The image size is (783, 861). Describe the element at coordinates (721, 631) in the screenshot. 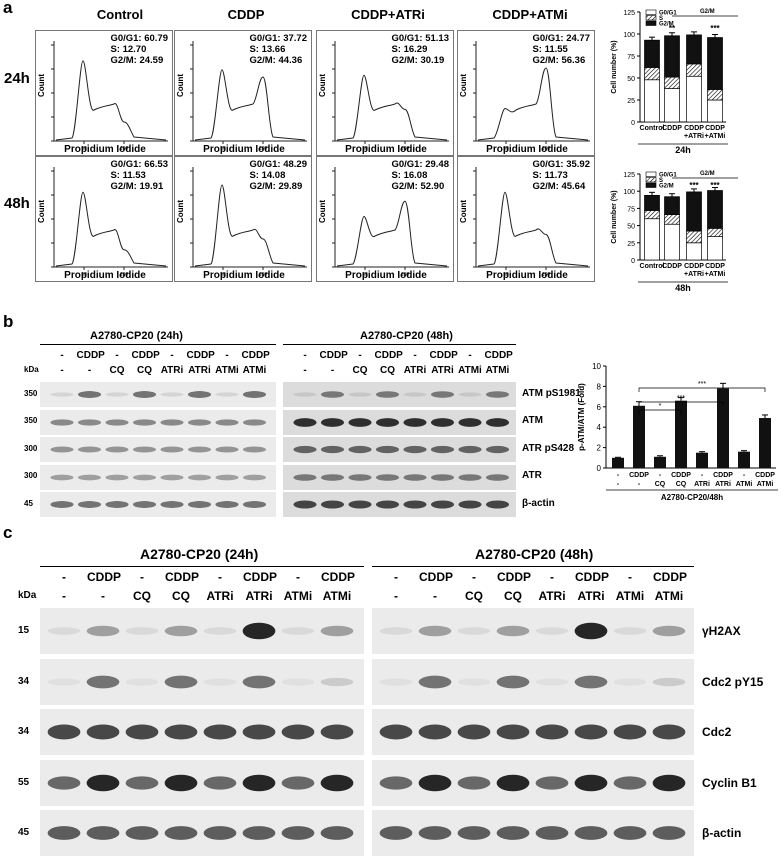

I see `protein-label: γH2AX` at that location.